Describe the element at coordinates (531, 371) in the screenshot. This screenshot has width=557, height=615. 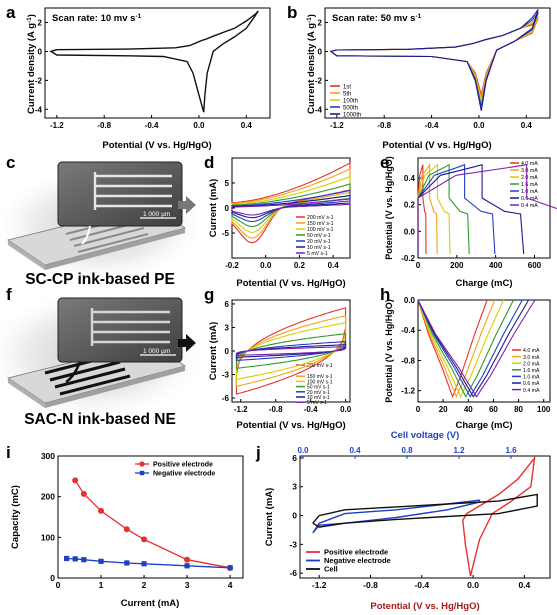
I see `legend-label: 1.6 mA` at that location.